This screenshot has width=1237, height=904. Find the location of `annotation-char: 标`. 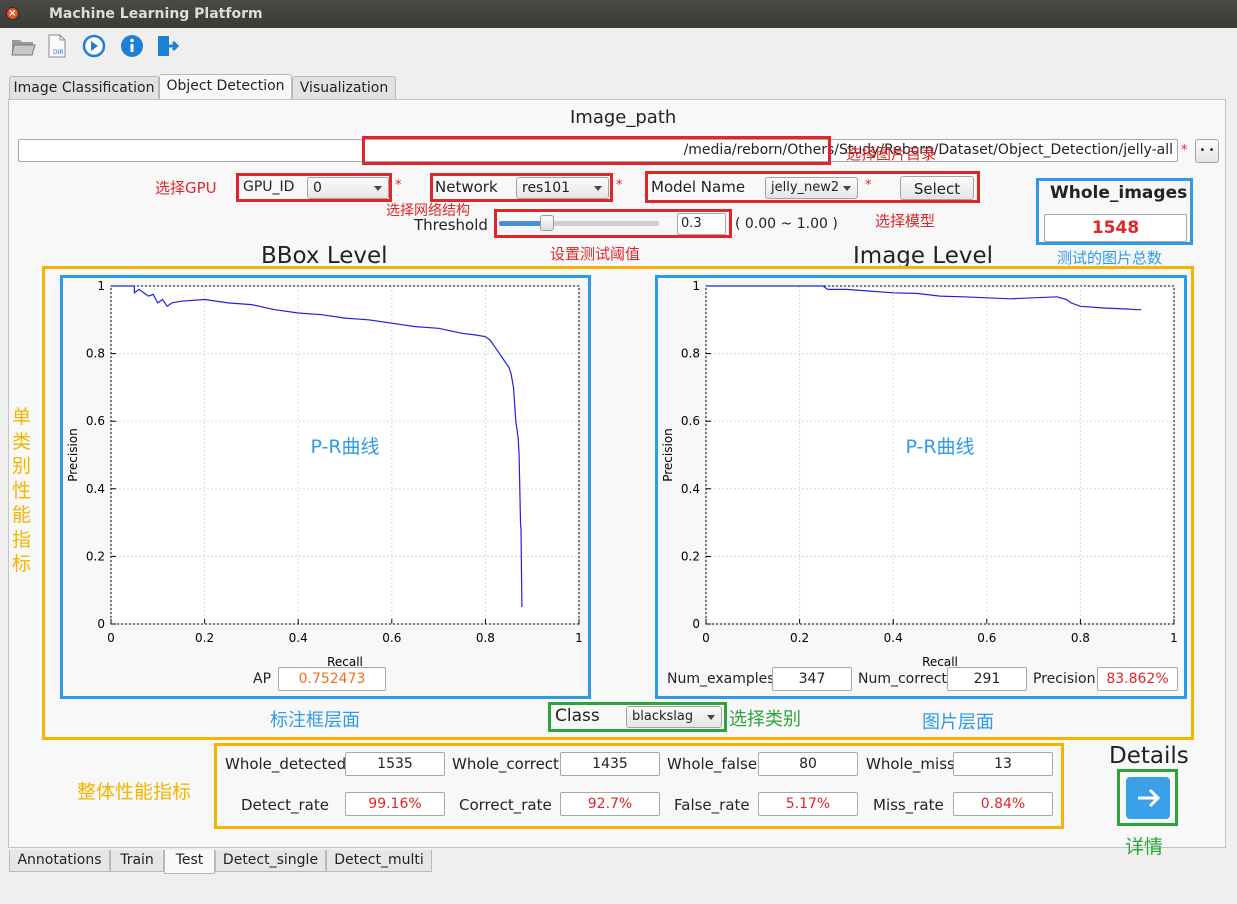

annotation-char: 标 is located at coordinates (22, 564).